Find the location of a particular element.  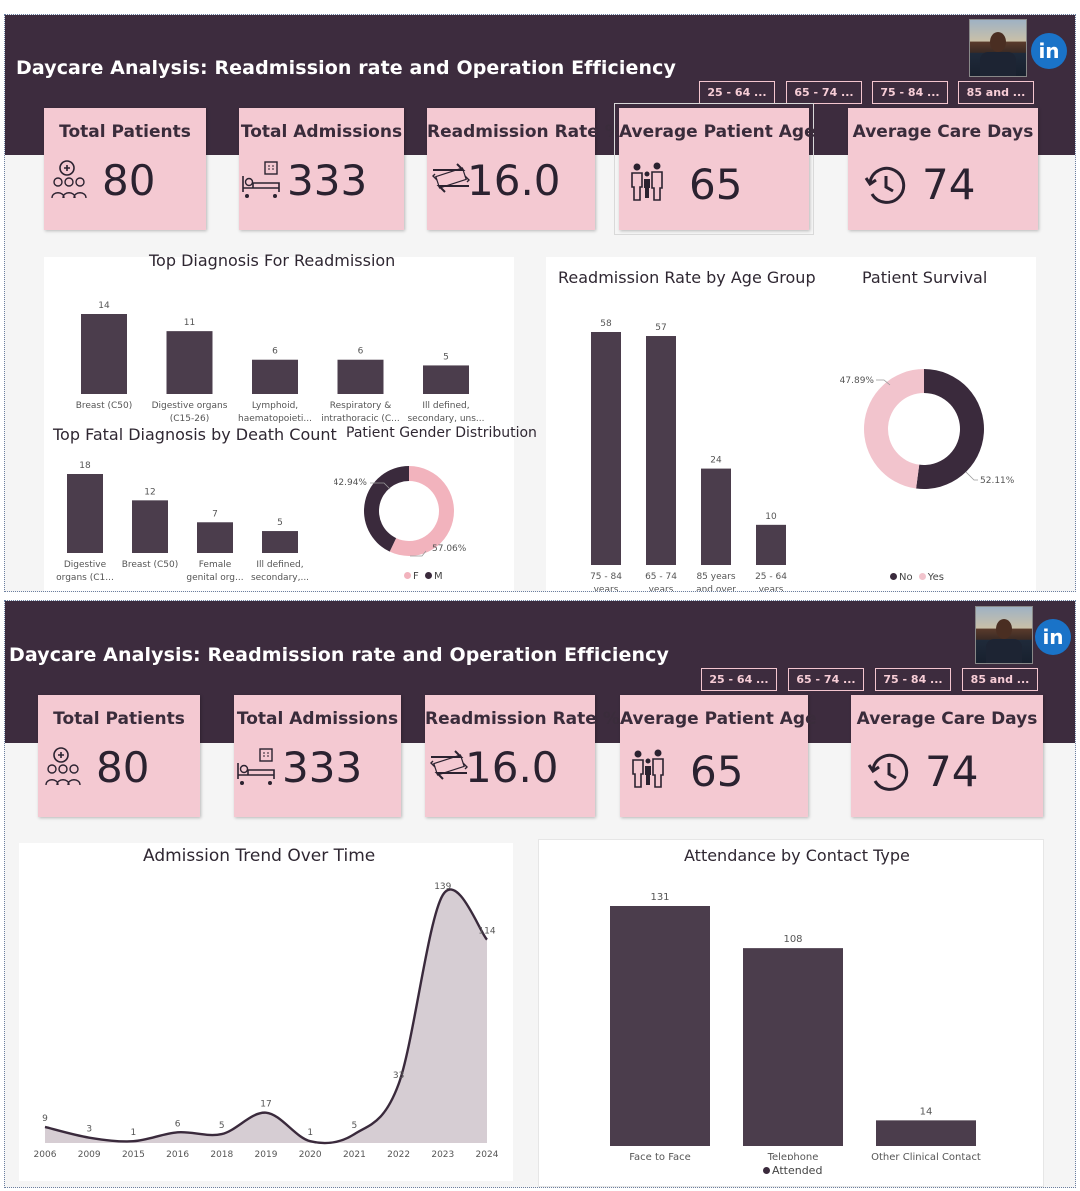

x-tick-label: 2020 is located at coordinates (310, 1155).